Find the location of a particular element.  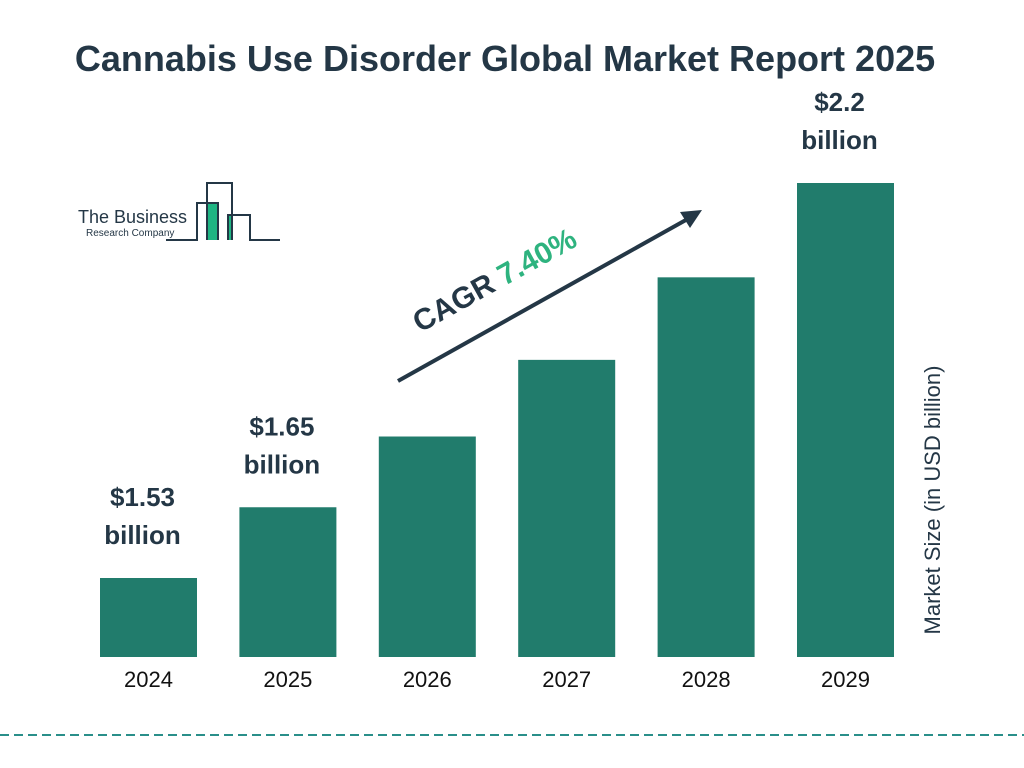

data-label-value: $2.2 is located at coordinates (839, 102).